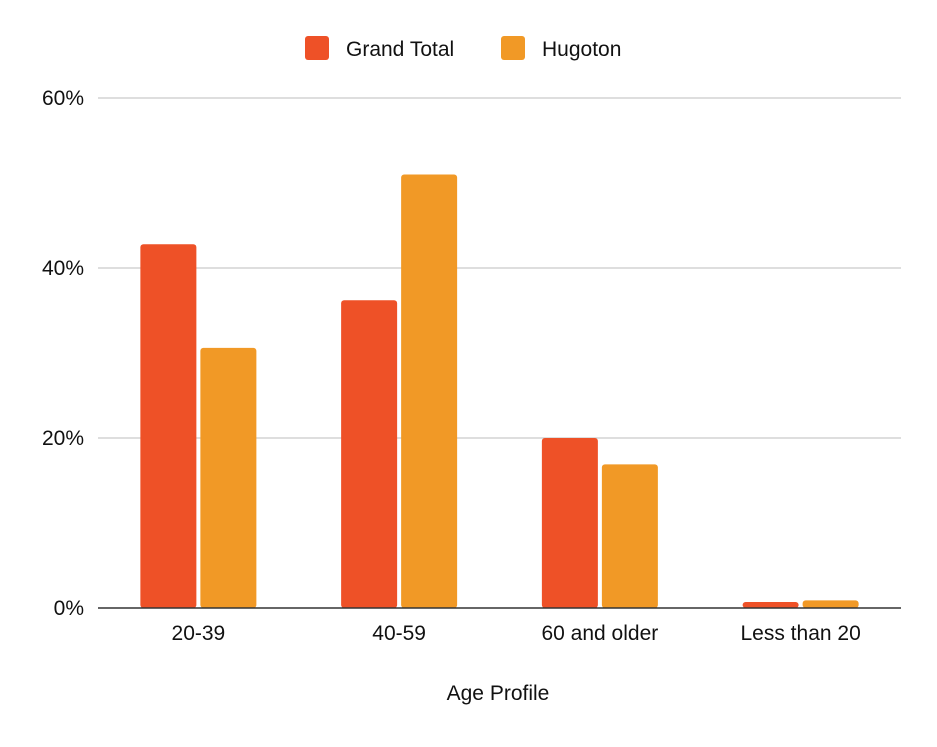 The image size is (937, 747). Describe the element at coordinates (800, 633) in the screenshot. I see `x-tick-label: Less than 20` at that location.